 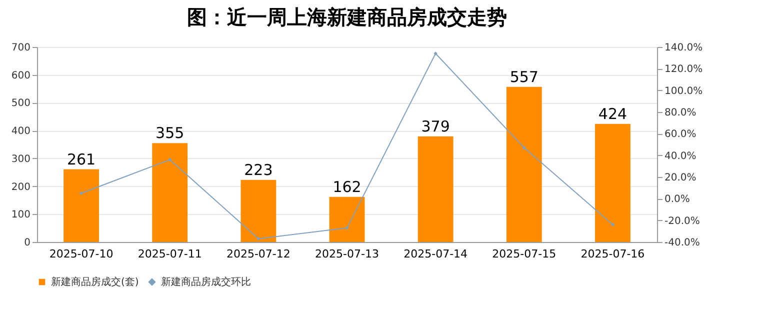 What do you see at coordinates (524, 254) in the screenshot?
I see `x-tick-label: 2025-07-15` at bounding box center [524, 254].